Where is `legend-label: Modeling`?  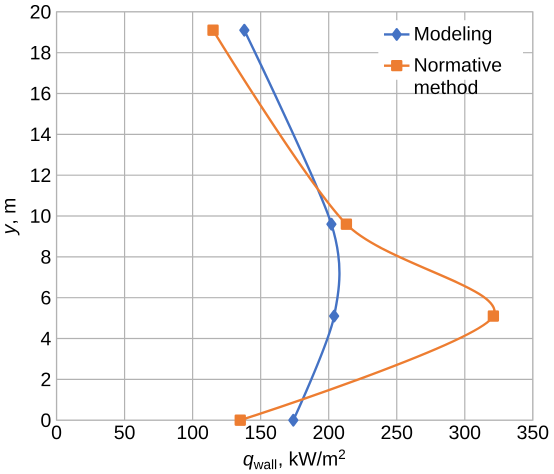 legend-label: Modeling is located at coordinates (453, 35).